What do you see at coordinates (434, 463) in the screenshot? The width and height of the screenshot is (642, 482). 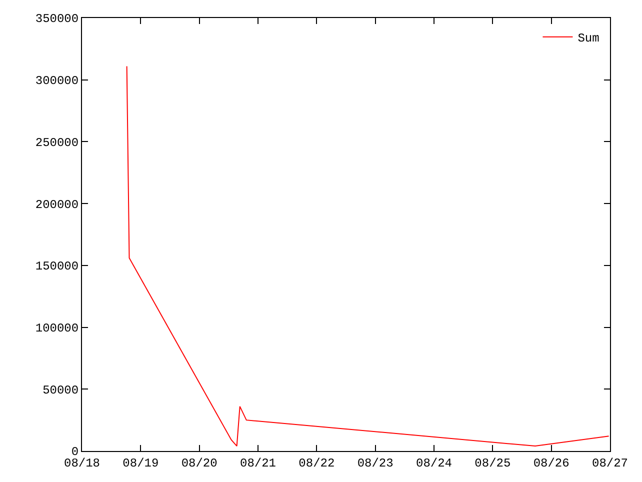 I see `x-tick-label: 08/24` at bounding box center [434, 463].